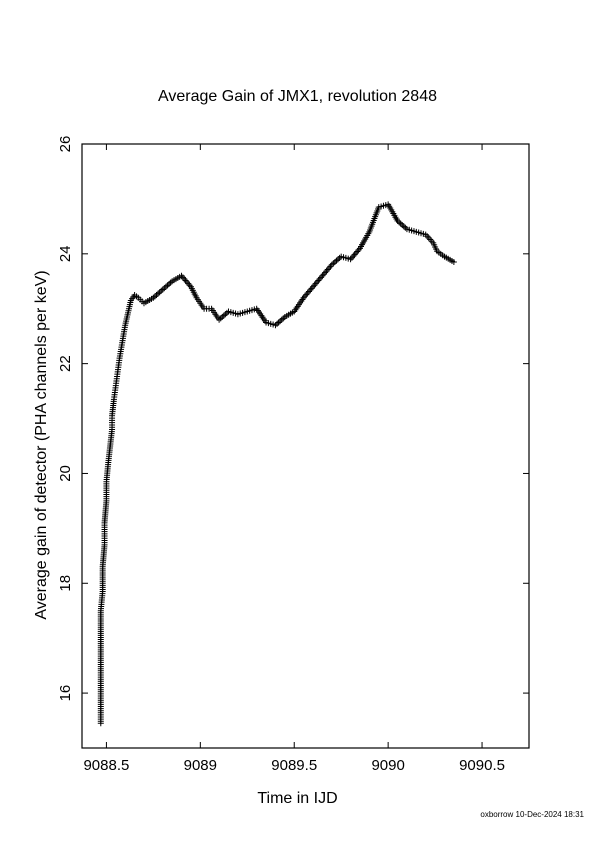 This screenshot has width=595, height=842. Describe the element at coordinates (294, 765) in the screenshot. I see `x-tick-label: 9089.5` at that location.